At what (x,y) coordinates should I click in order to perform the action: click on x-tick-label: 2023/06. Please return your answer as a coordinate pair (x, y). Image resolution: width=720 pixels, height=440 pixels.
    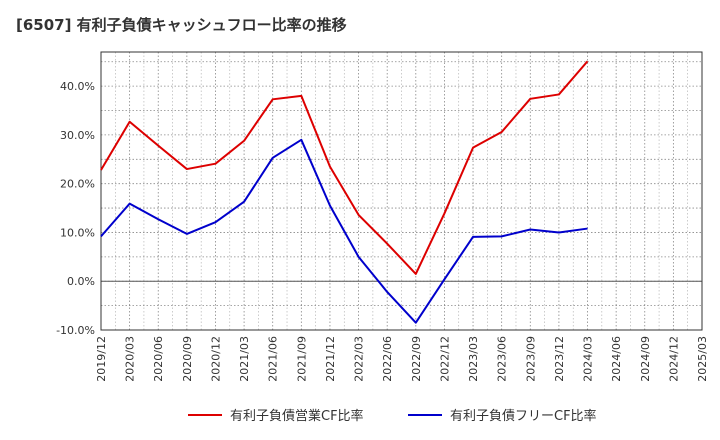
    Looking at the image, I should click on (502, 359).